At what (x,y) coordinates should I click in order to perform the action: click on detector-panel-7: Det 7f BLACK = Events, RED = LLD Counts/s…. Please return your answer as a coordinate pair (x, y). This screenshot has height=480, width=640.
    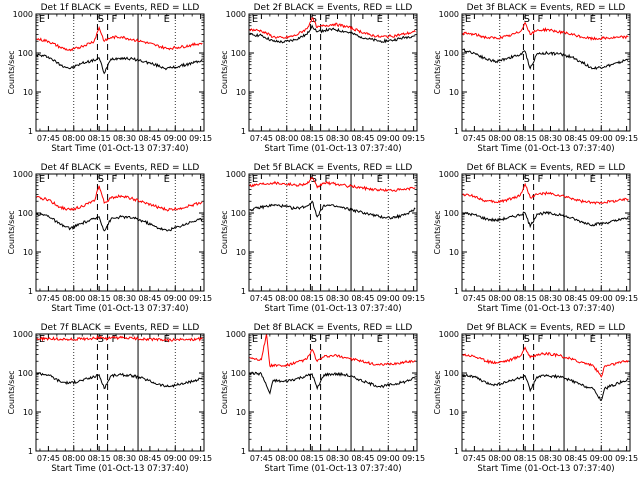
    Looking at the image, I should click on (109, 398).